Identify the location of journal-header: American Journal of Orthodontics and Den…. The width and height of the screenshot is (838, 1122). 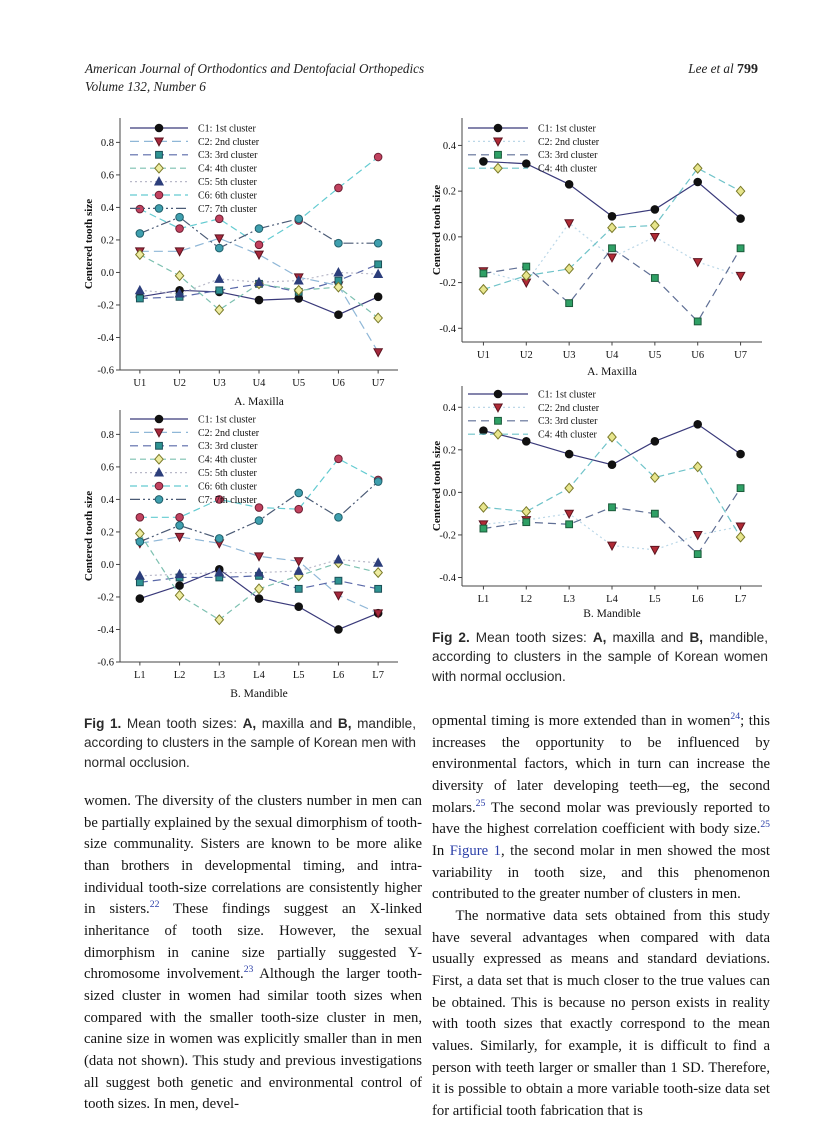
(254, 78).